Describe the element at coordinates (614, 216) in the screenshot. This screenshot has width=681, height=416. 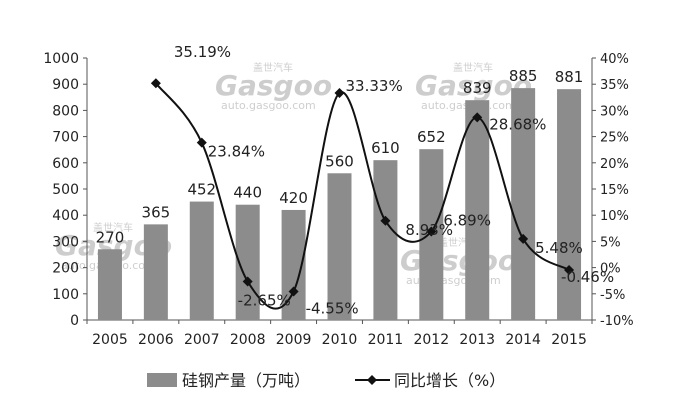
I see `y-right-tick-label: 10%` at that location.